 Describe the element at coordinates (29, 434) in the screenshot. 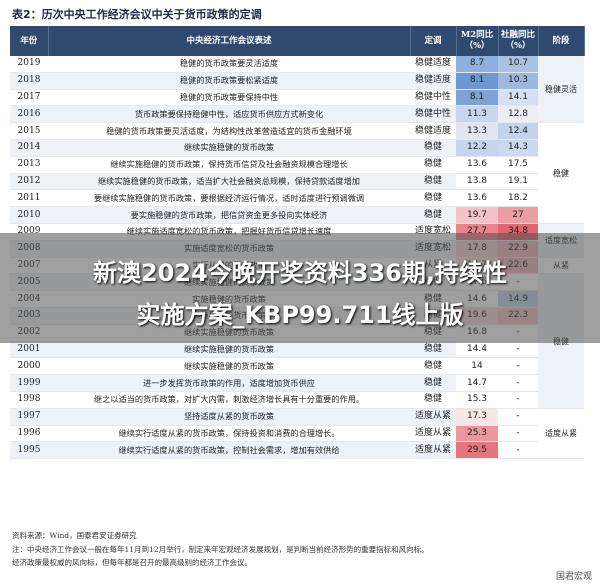

I see `year-cell: 1996` at that location.